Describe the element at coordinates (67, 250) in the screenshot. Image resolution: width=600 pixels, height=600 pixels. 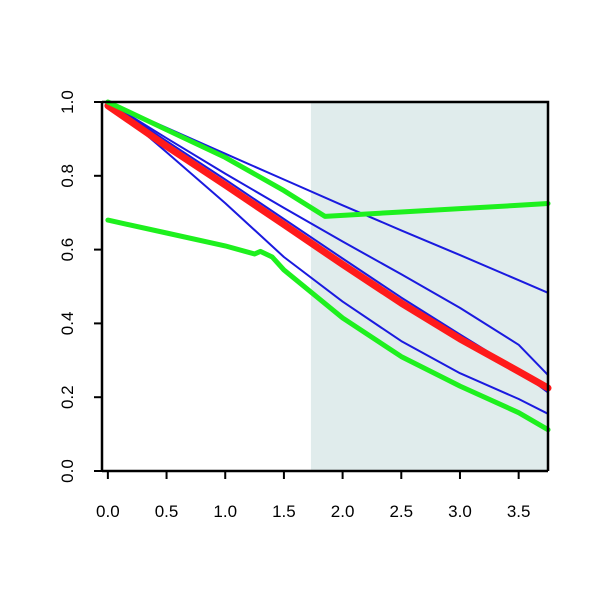
I see `y-tick-label: 0.6` at that location.